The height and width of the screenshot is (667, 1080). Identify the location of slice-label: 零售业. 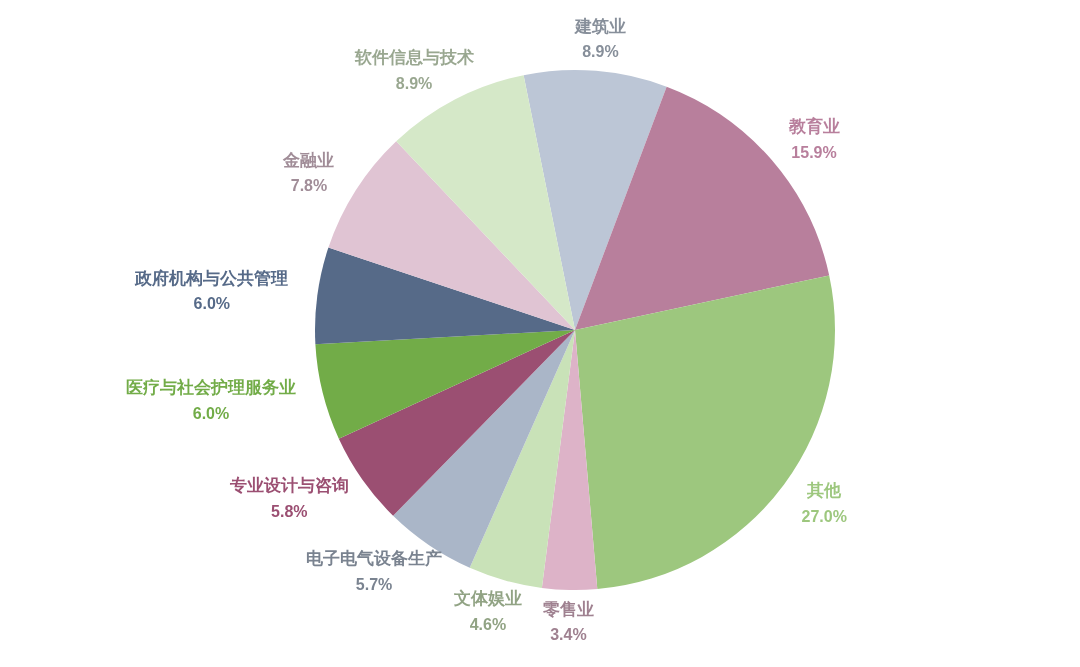
(567, 609).